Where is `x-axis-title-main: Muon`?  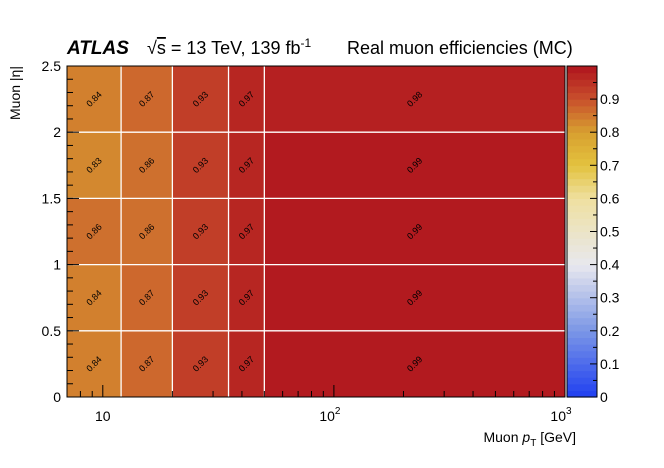 x-axis-title-main: Muon is located at coordinates (502, 437).